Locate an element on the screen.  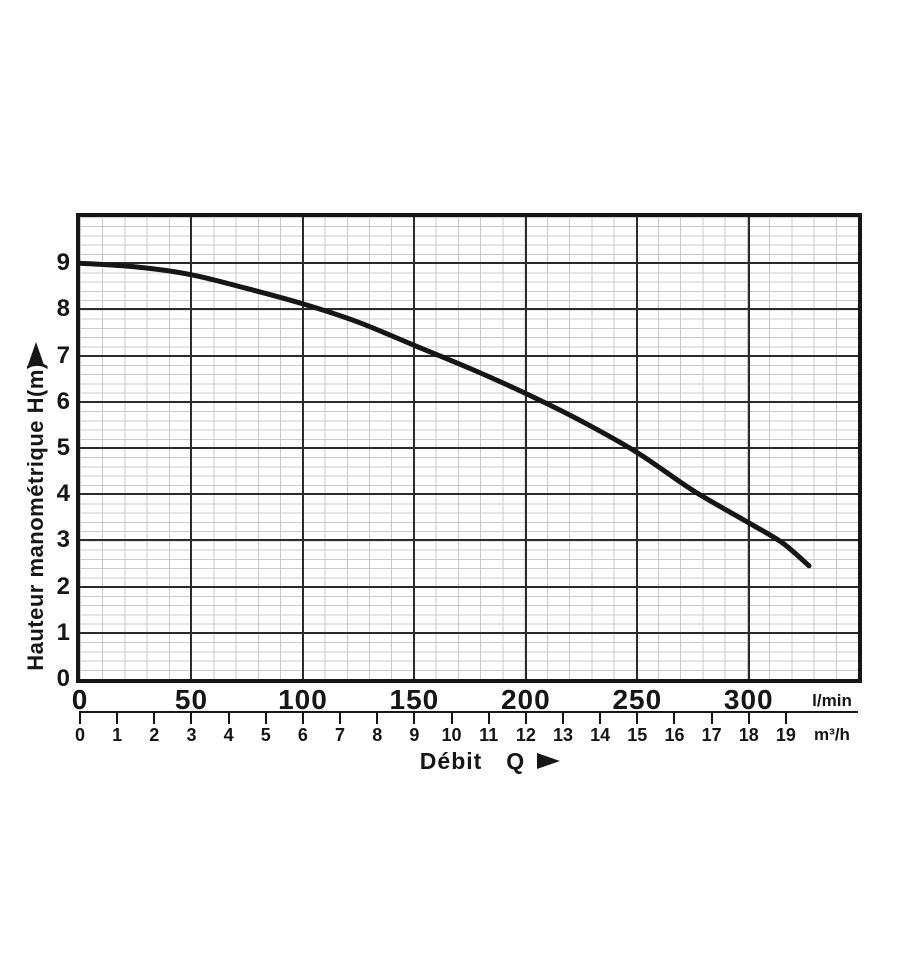
y-axis-tick-label: 3 is located at coordinates (63, 540).